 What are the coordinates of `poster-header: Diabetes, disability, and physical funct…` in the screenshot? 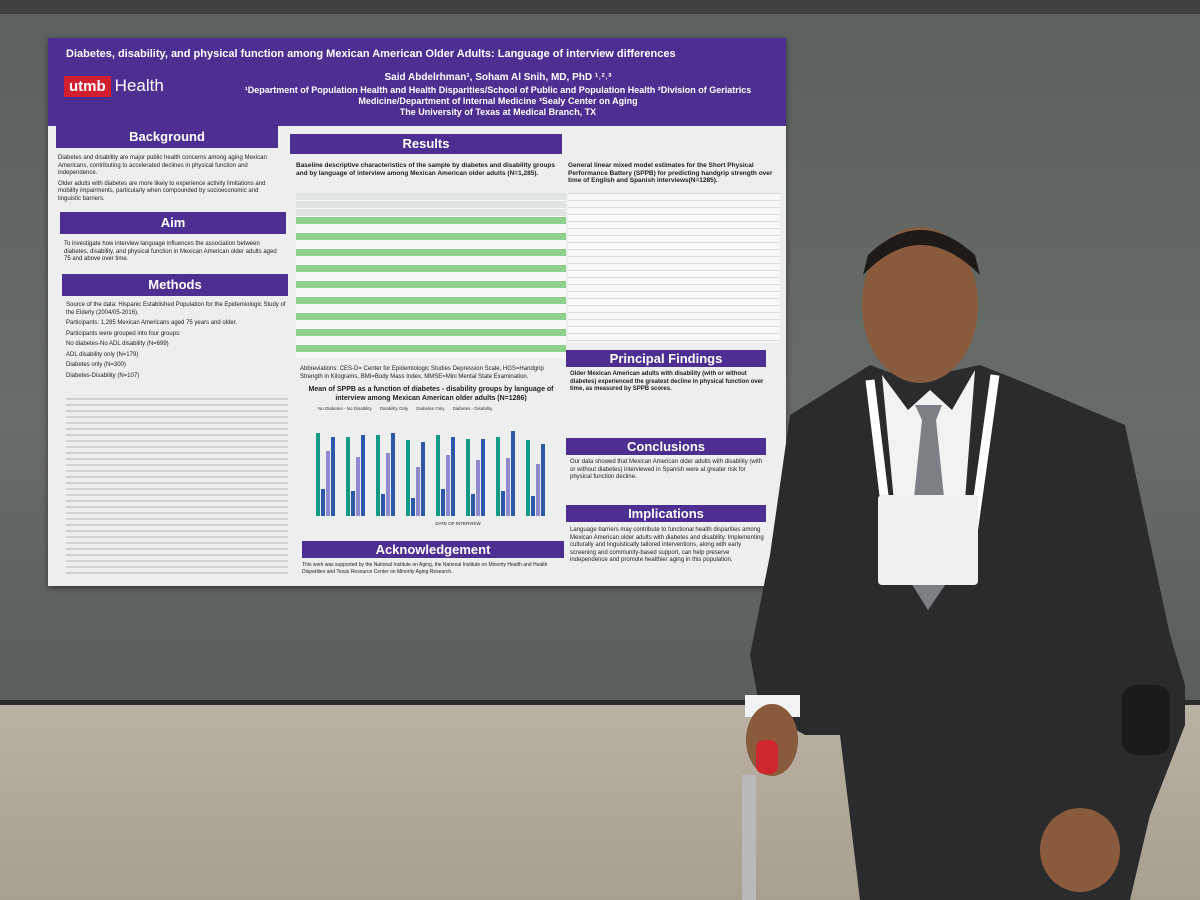 It's located at (417, 82).